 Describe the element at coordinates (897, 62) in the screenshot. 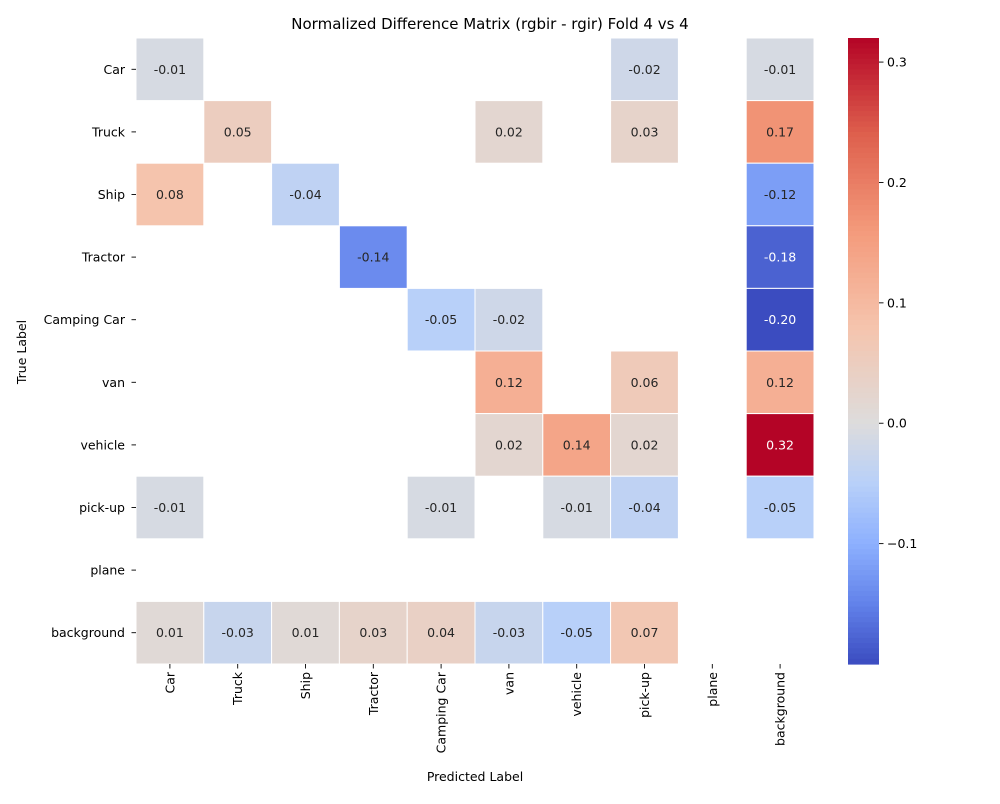

I see `colorbar-tick-label: 0.3` at that location.